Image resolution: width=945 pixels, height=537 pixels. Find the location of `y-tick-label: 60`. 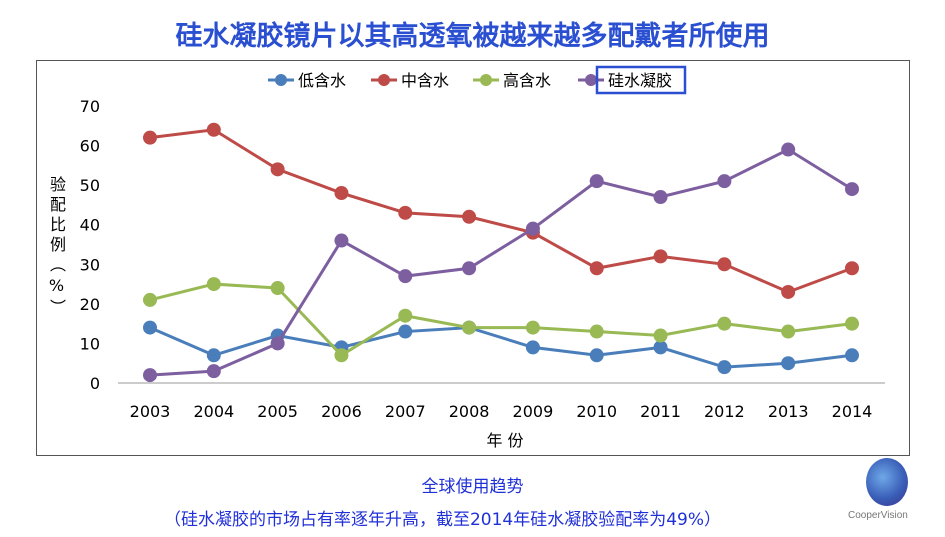

y-tick-label: 60 is located at coordinates (90, 146).